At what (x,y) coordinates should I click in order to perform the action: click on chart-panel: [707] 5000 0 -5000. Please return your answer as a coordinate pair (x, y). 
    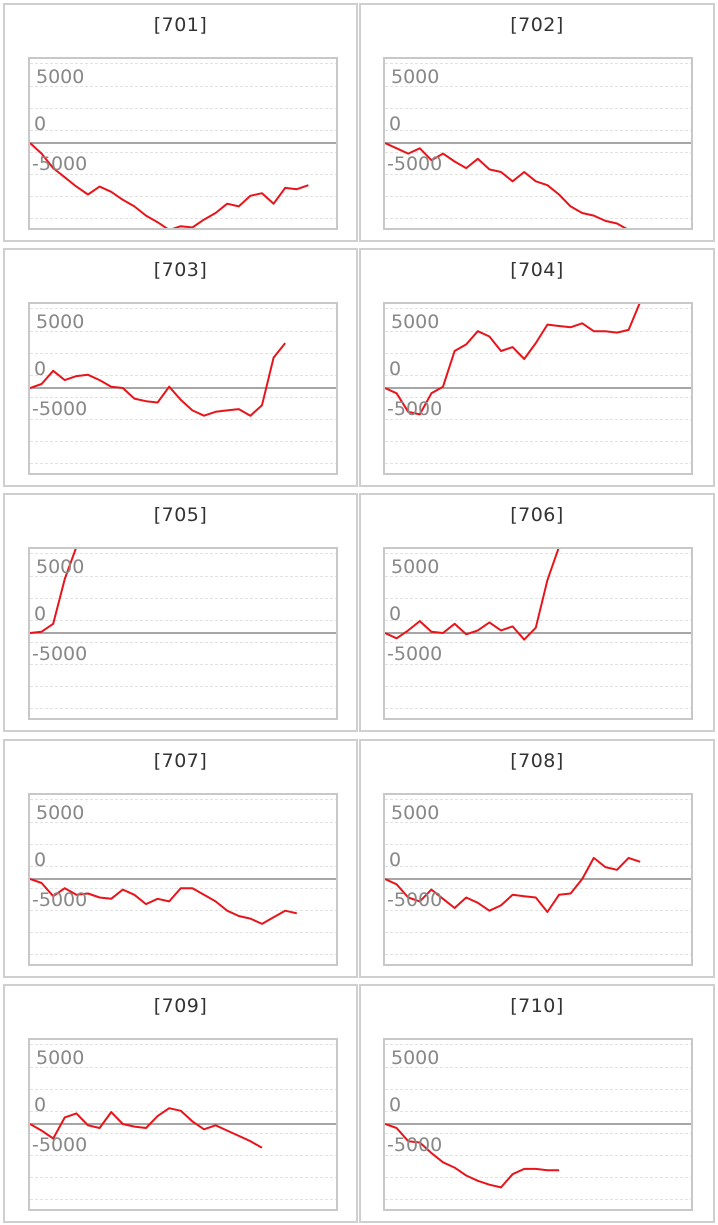
    Looking at the image, I should click on (180, 858).